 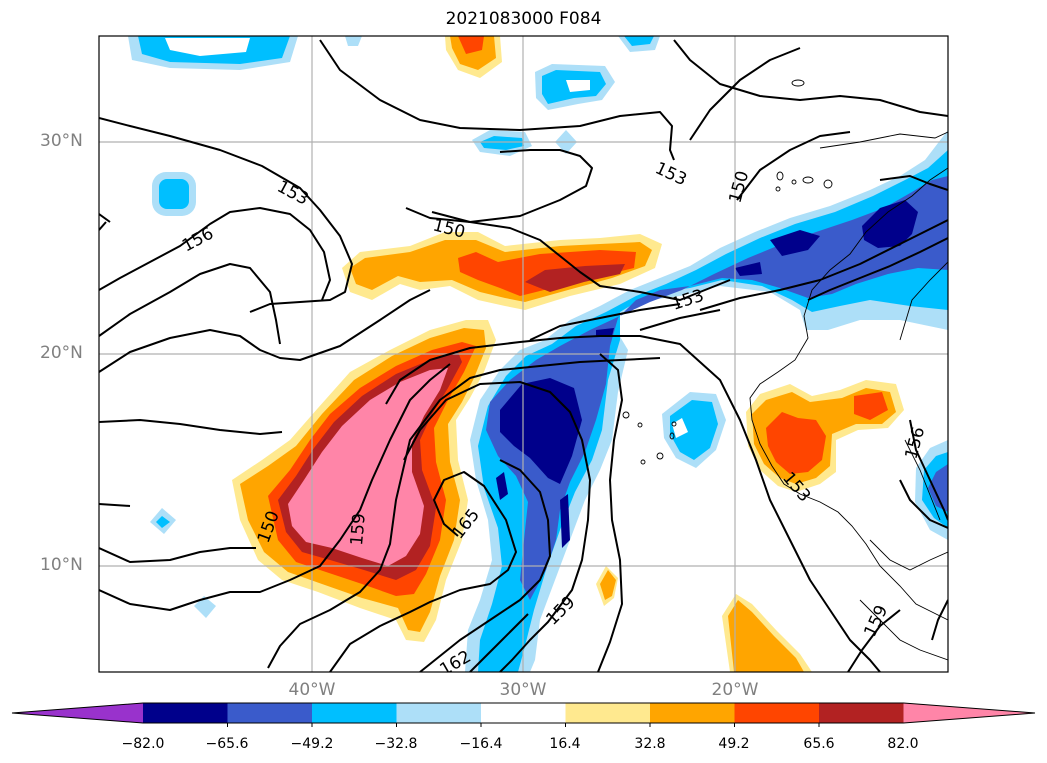 What do you see at coordinates (650, 744) in the screenshot?
I see `colorbar-tick-label: 32.8` at bounding box center [650, 744].